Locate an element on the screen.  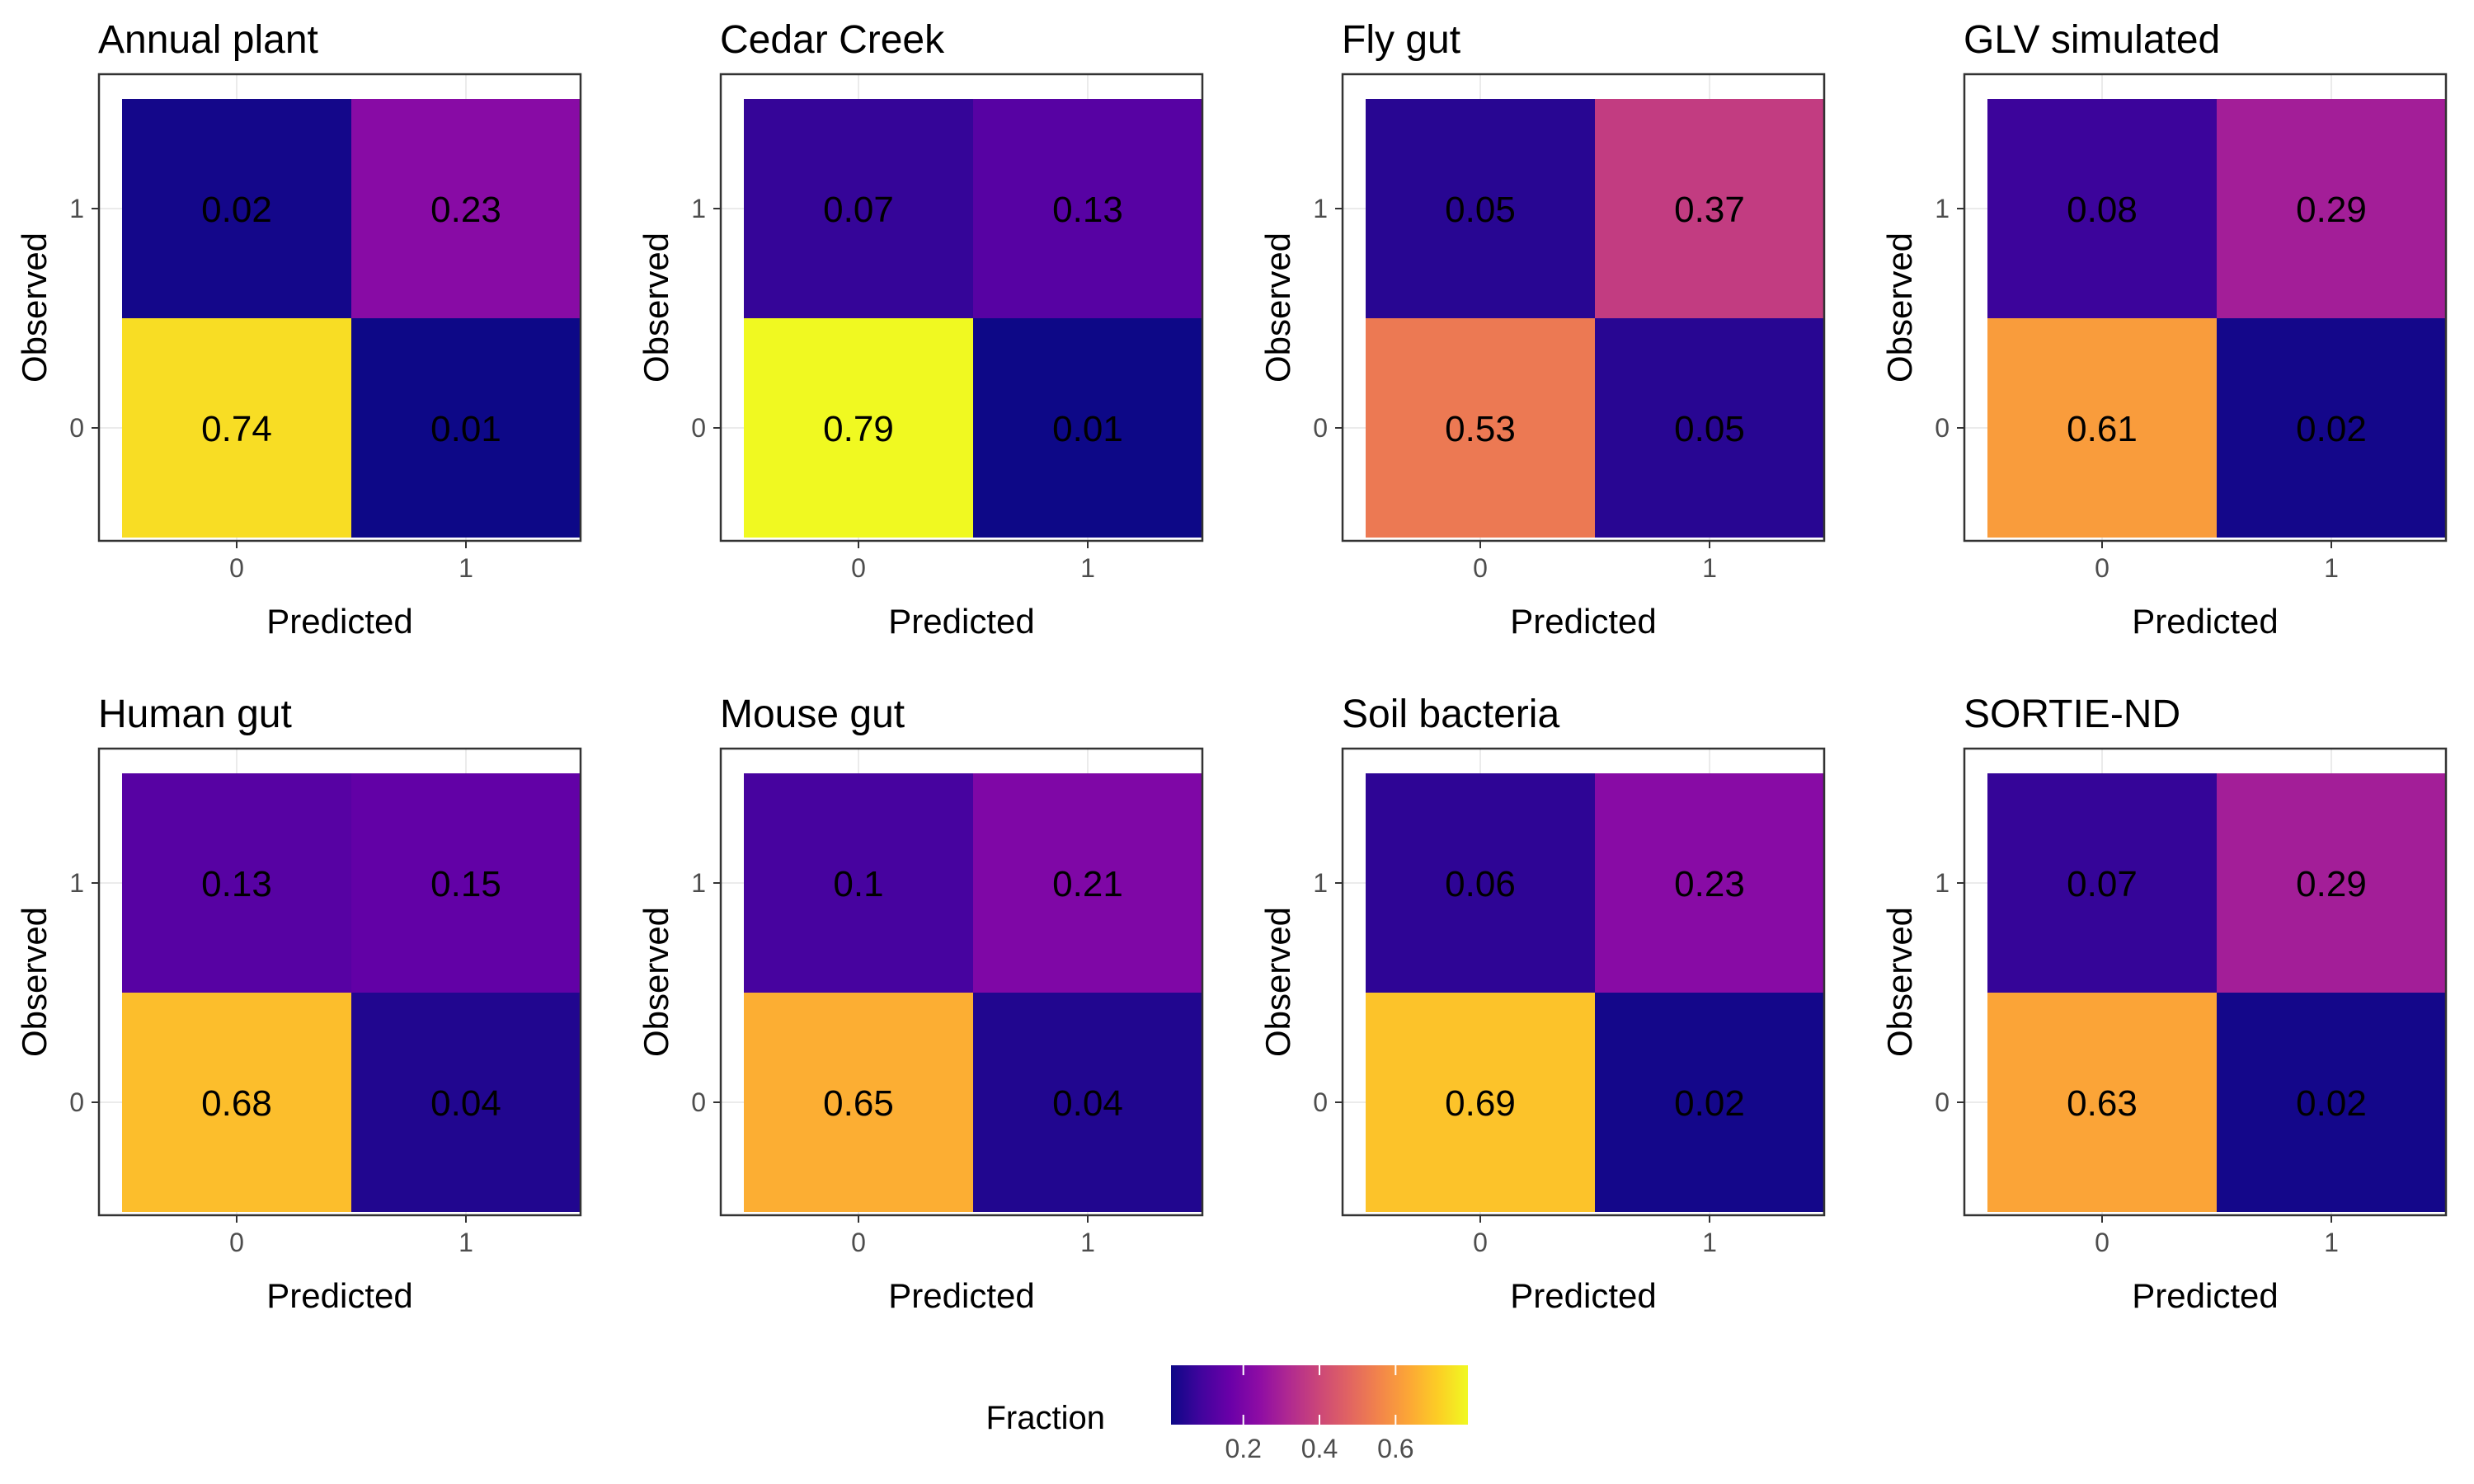
legend-title: Fraction is located at coordinates (1046, 1418).